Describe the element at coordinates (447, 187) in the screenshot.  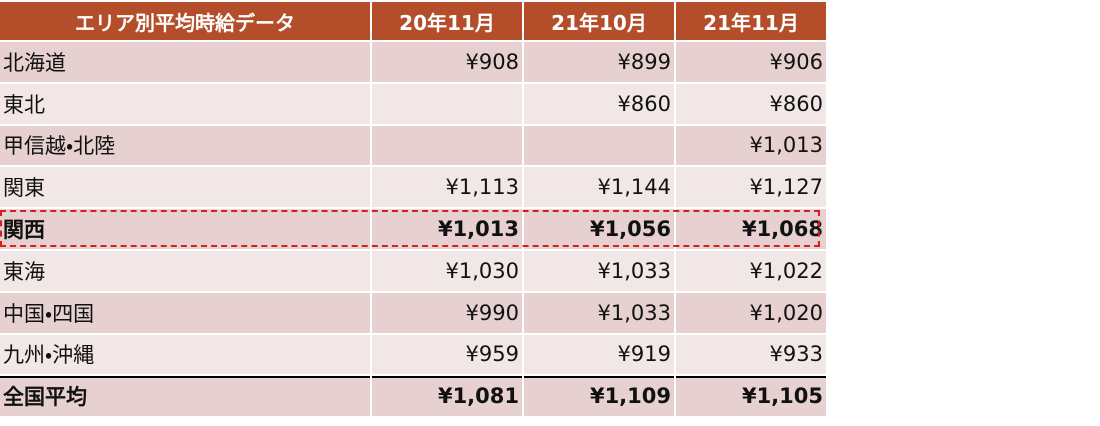
I see `wage-cell: ¥1,113` at that location.